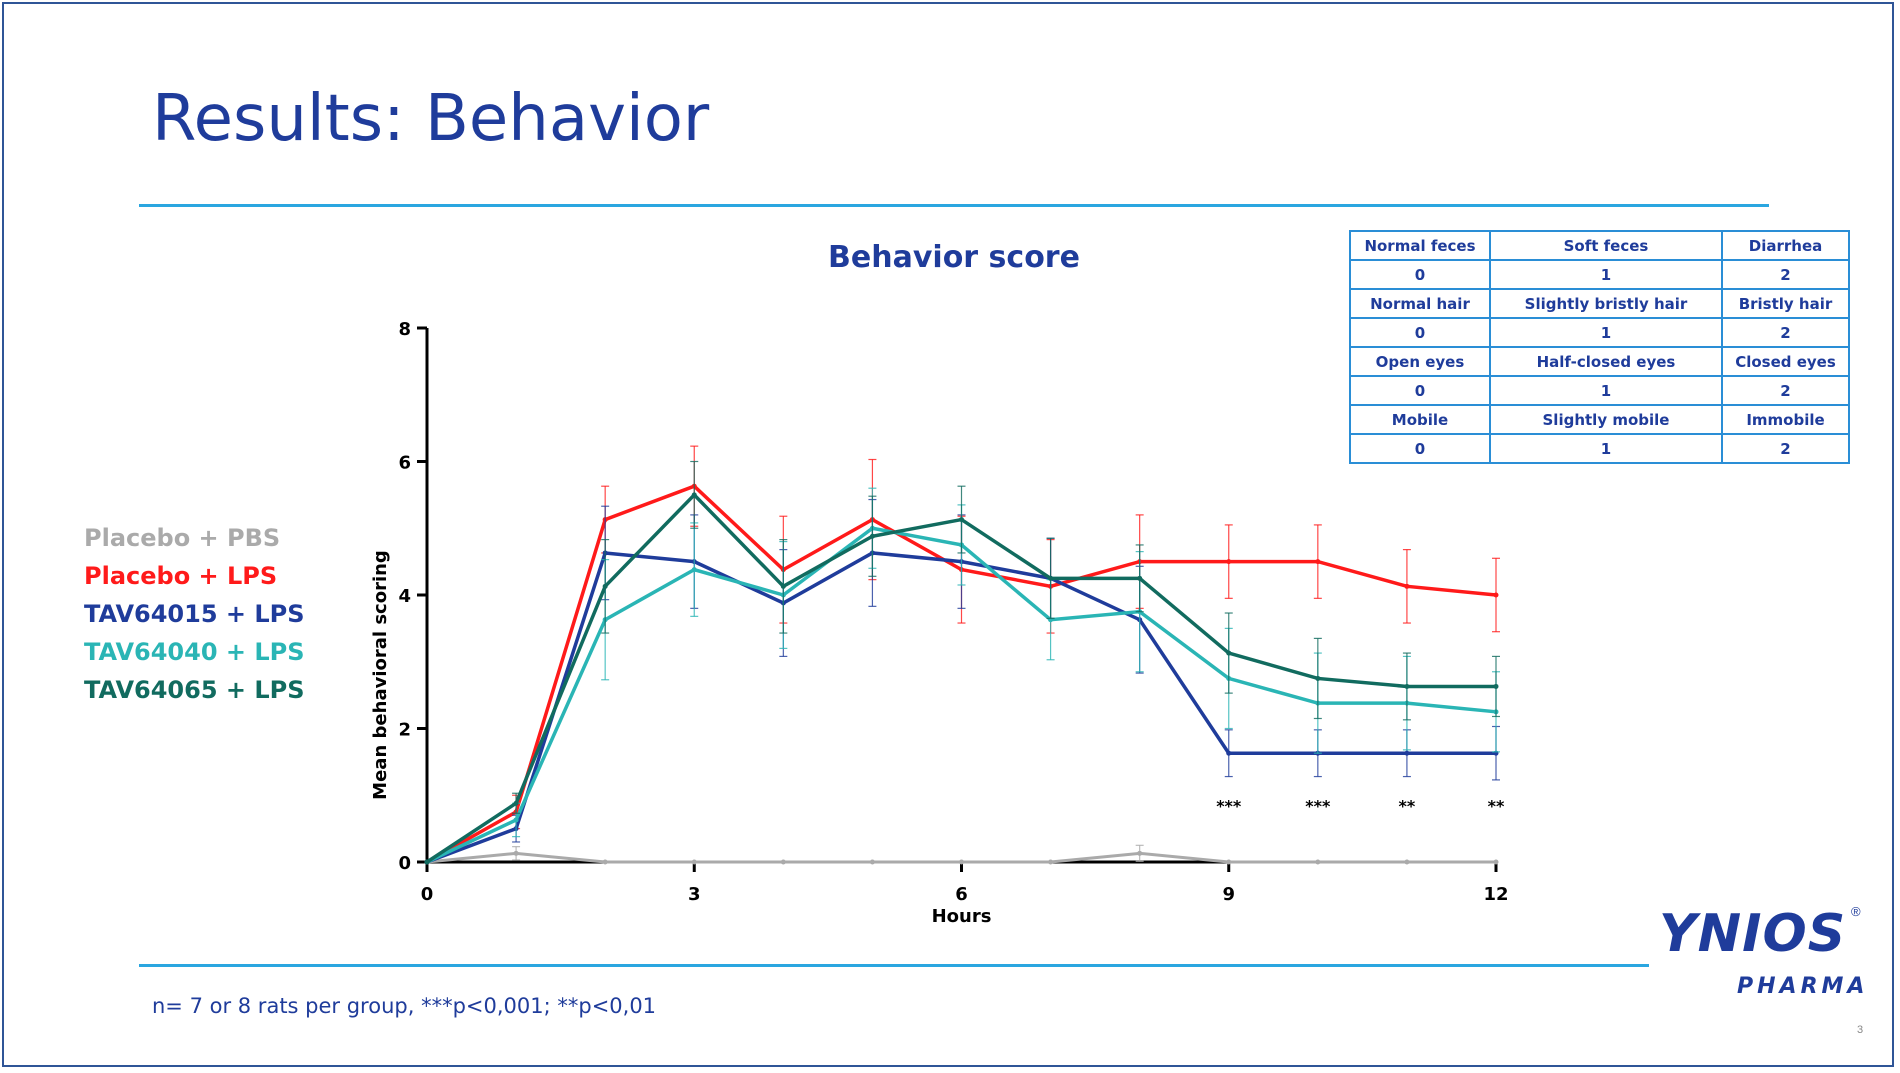 The image size is (1900, 1073). I want to click on y-tick-label: 2, so click(404, 730).